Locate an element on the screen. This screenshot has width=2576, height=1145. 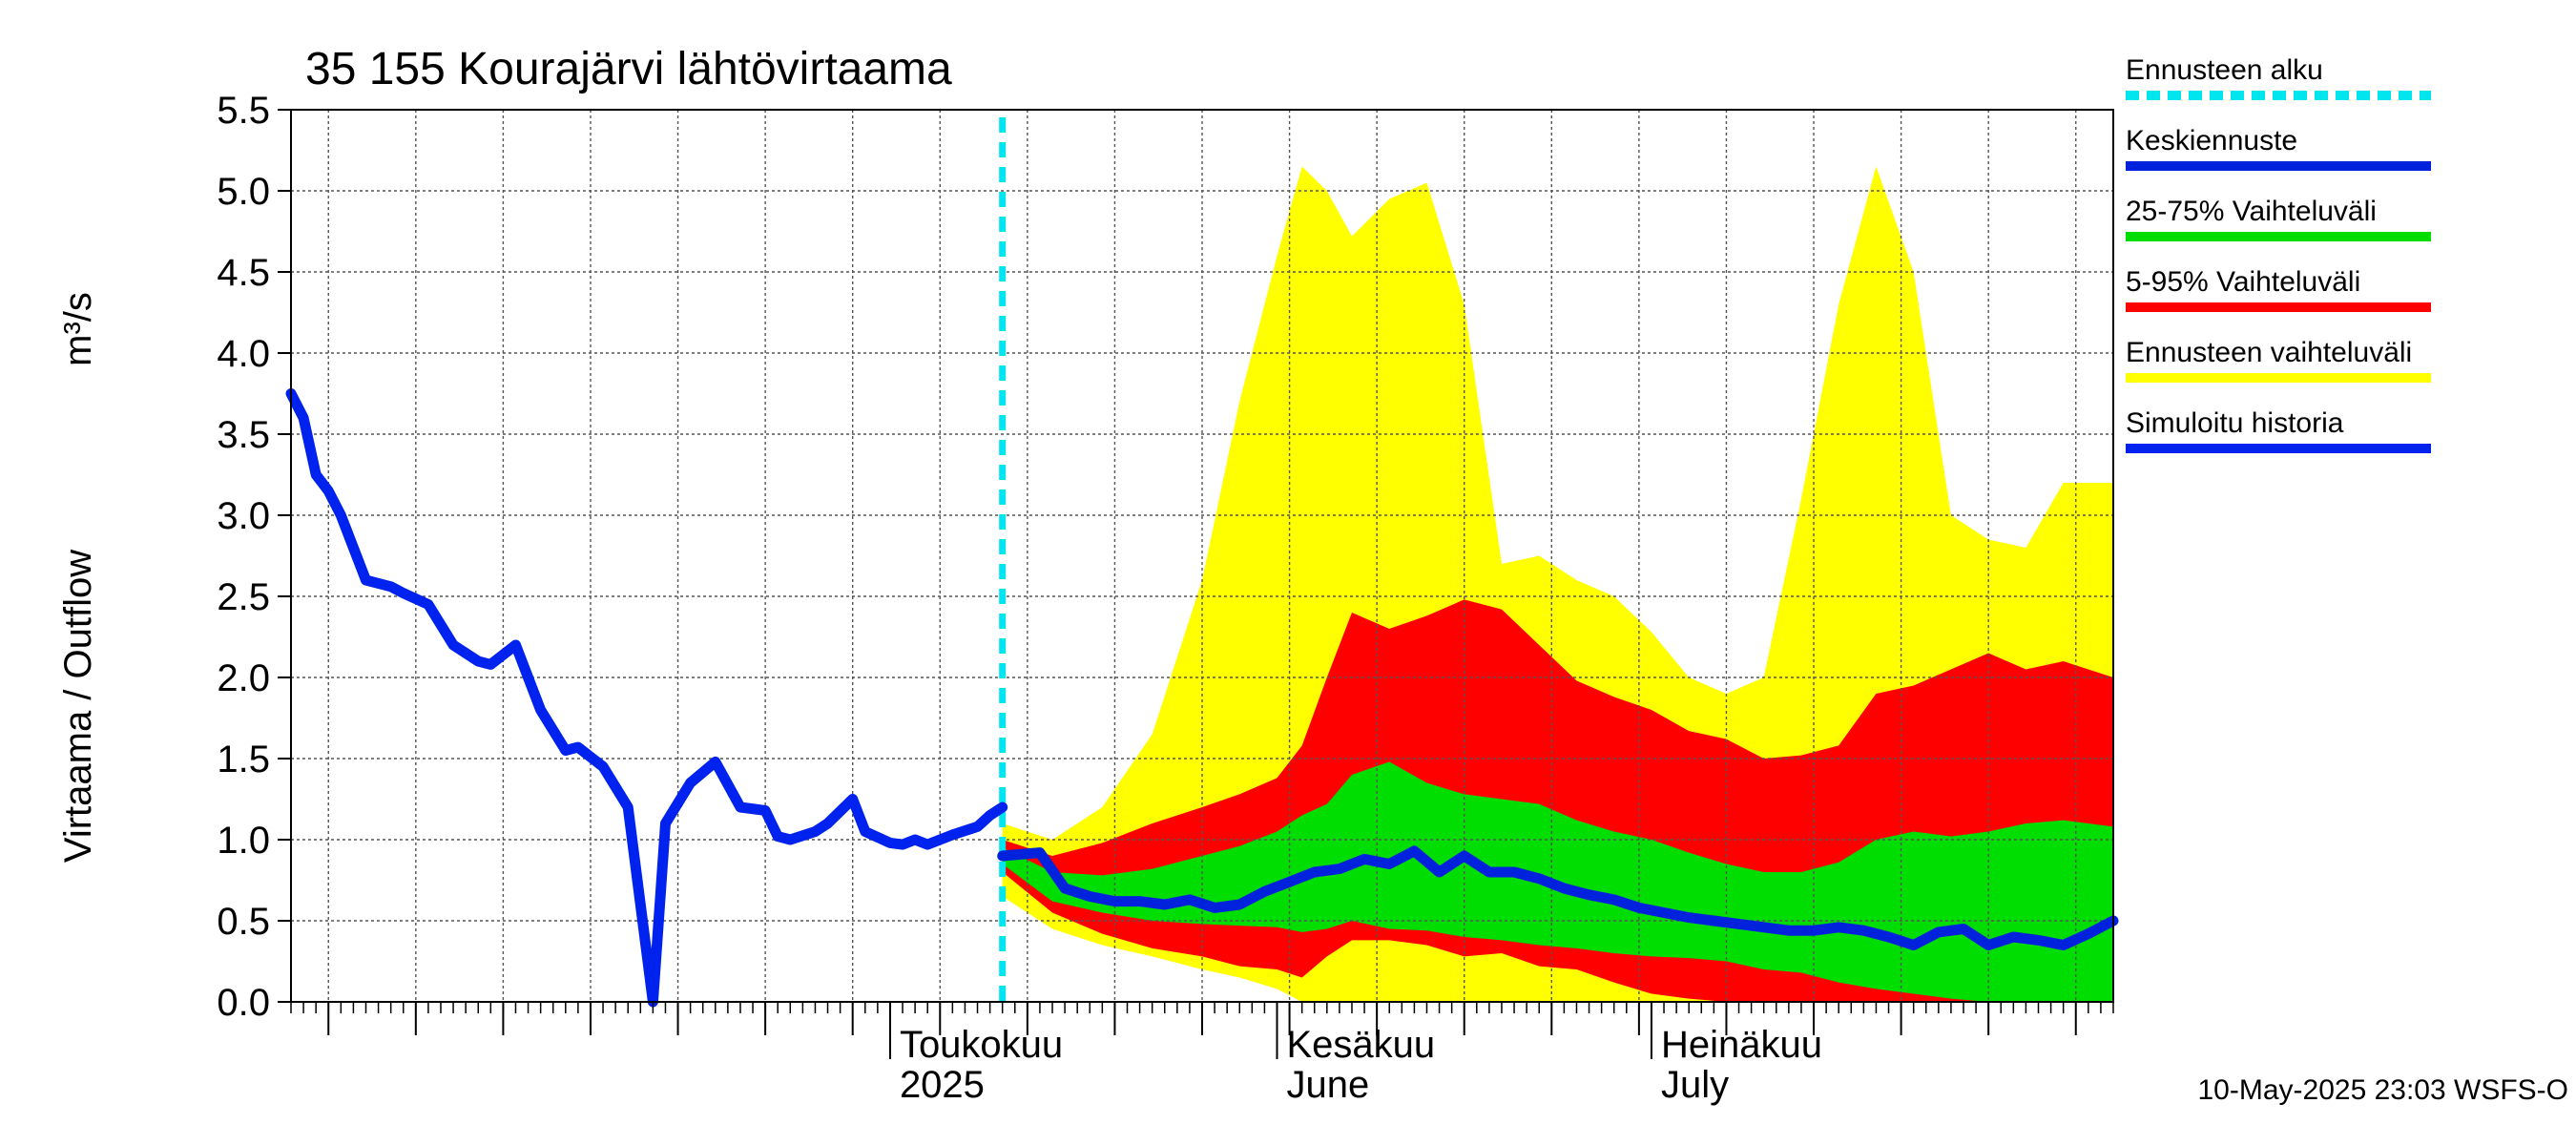
y-axis-label: Virtaama / Outflow is located at coordinates (78, 706).